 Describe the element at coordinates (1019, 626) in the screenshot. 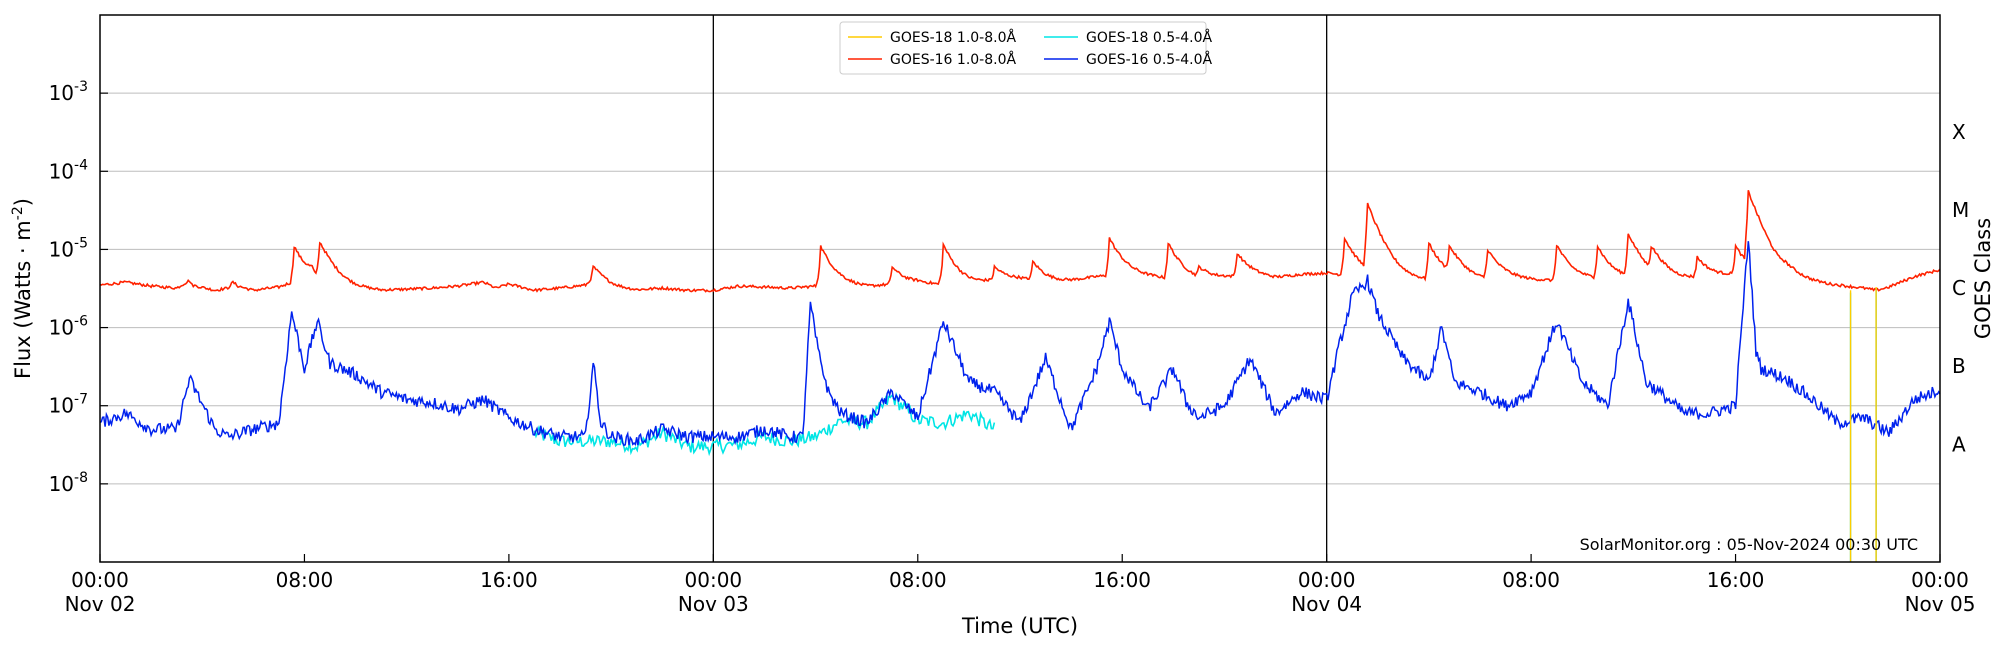

I see `x-axis-title: Time (UTC)` at that location.